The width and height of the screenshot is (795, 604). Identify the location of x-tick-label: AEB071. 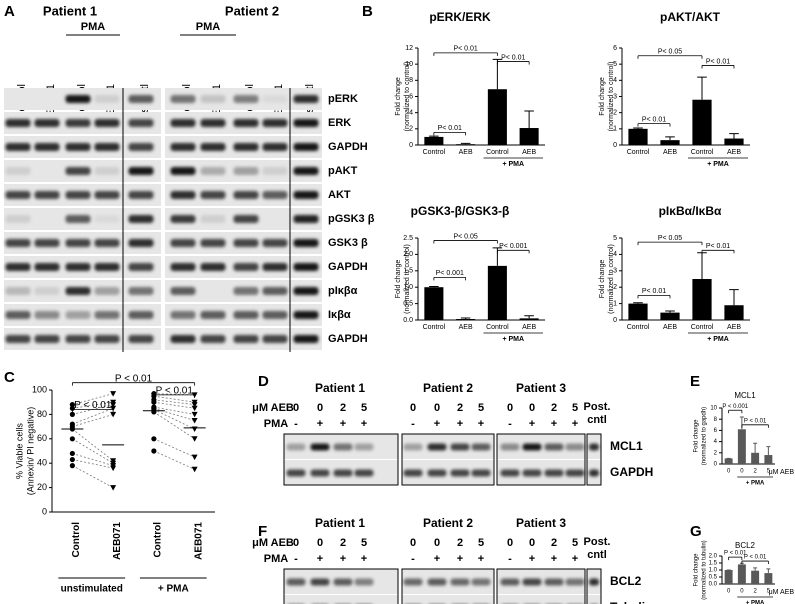
(117, 541).